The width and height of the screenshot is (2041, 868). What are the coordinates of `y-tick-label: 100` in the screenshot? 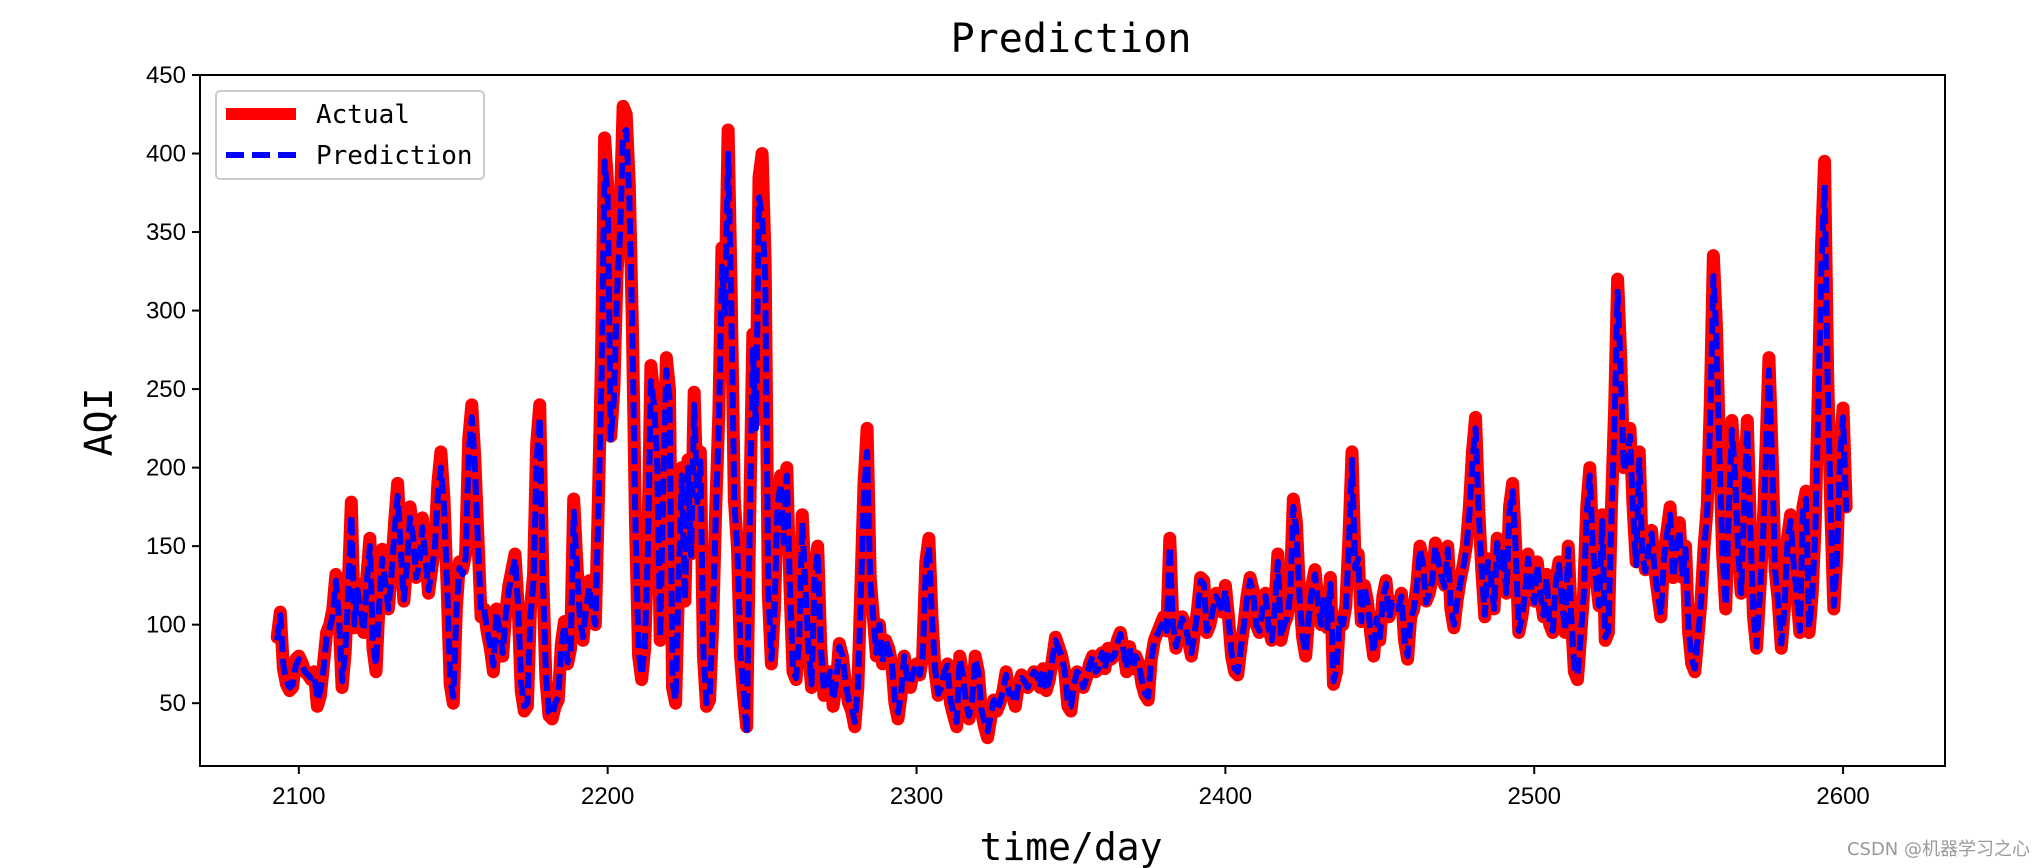 It's located at (166, 625).